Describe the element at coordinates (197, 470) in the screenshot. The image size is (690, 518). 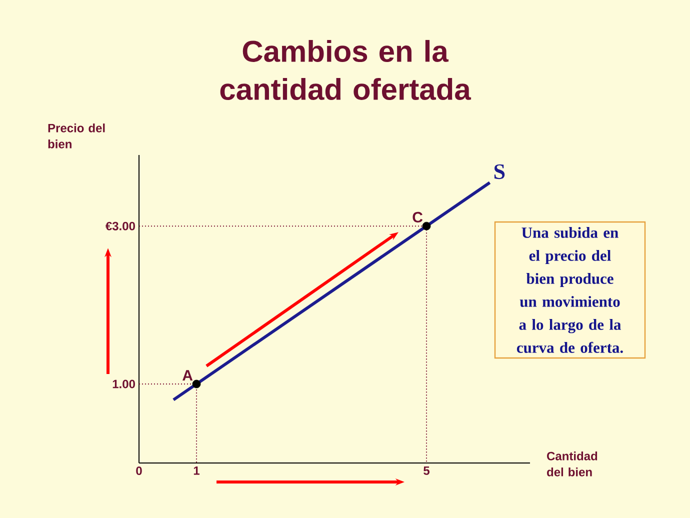
I see `x-tick-label: 1` at that location.